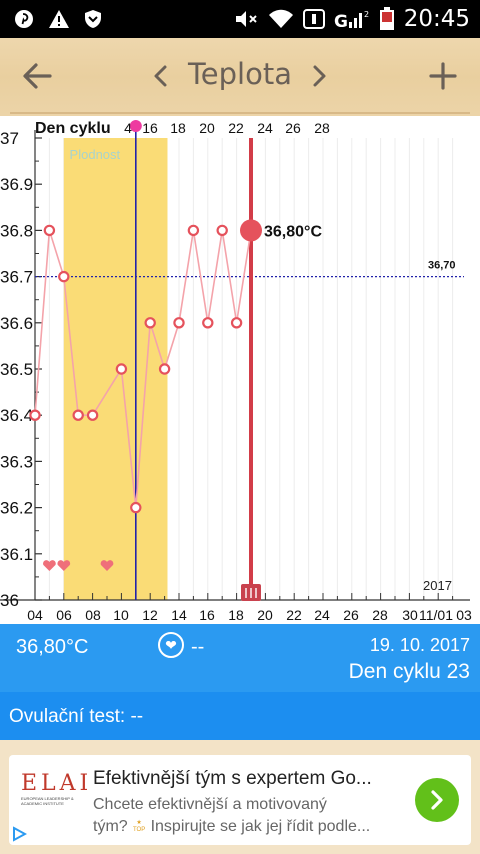 This screenshot has width=480, height=854. I want to click on page-title: Teplota, so click(240, 74).